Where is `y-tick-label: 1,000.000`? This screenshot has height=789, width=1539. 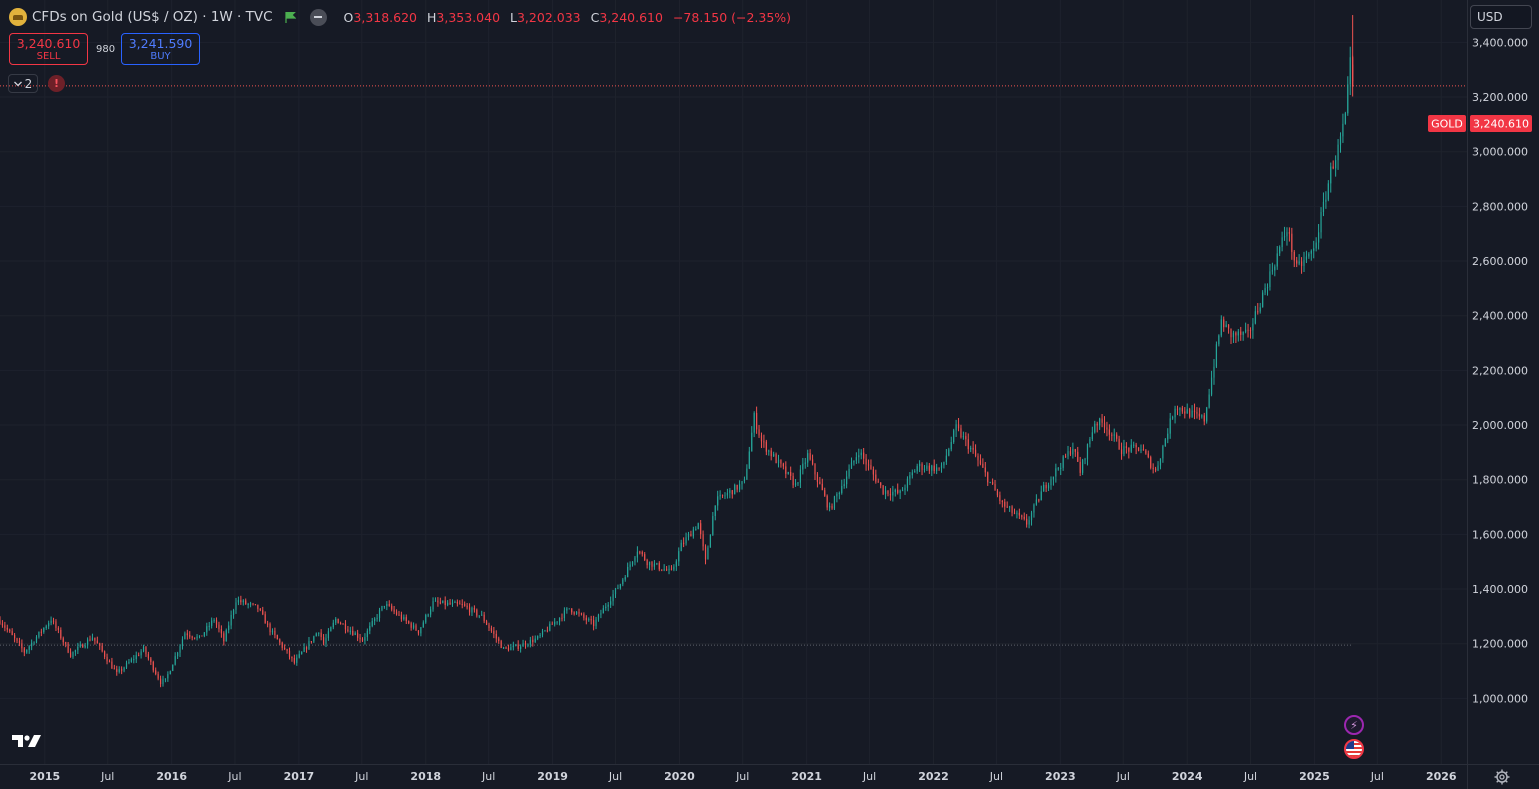 y-tick-label: 1,000.000 is located at coordinates (1500, 698).